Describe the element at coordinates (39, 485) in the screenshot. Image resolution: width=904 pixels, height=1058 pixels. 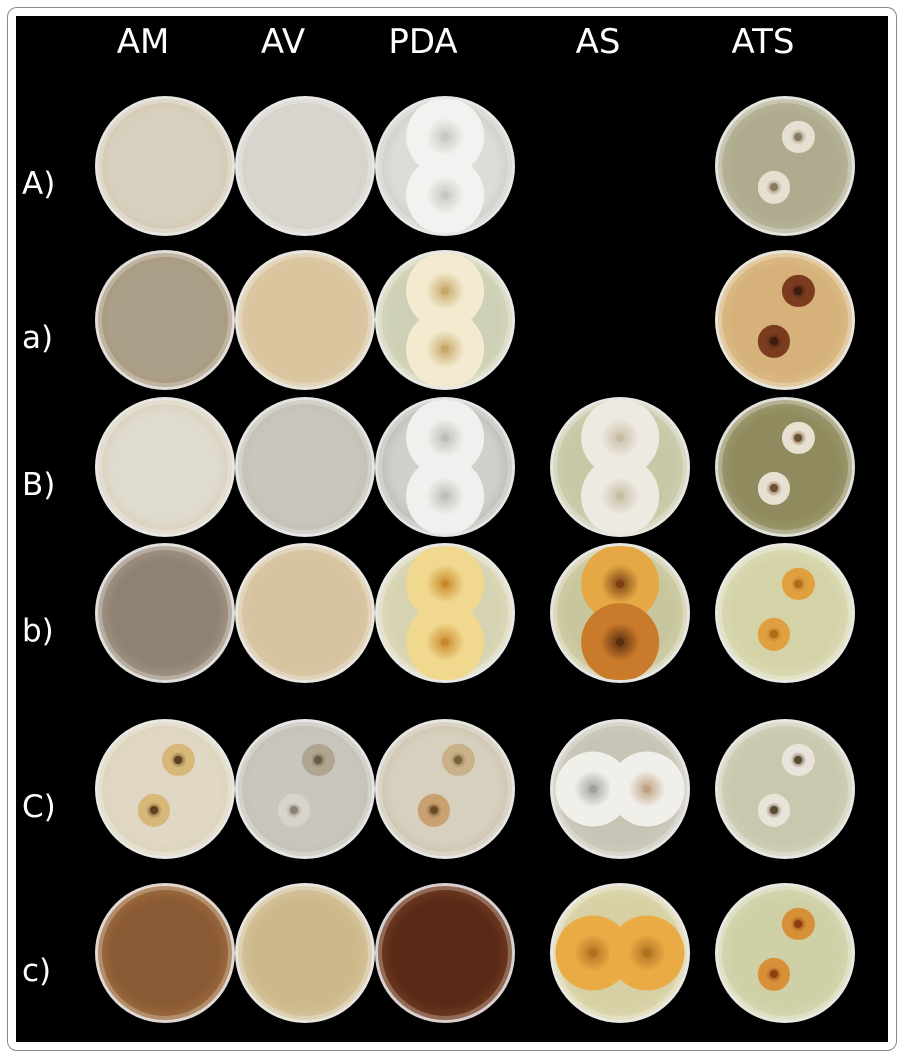
I see `row-label: B)` at that location.